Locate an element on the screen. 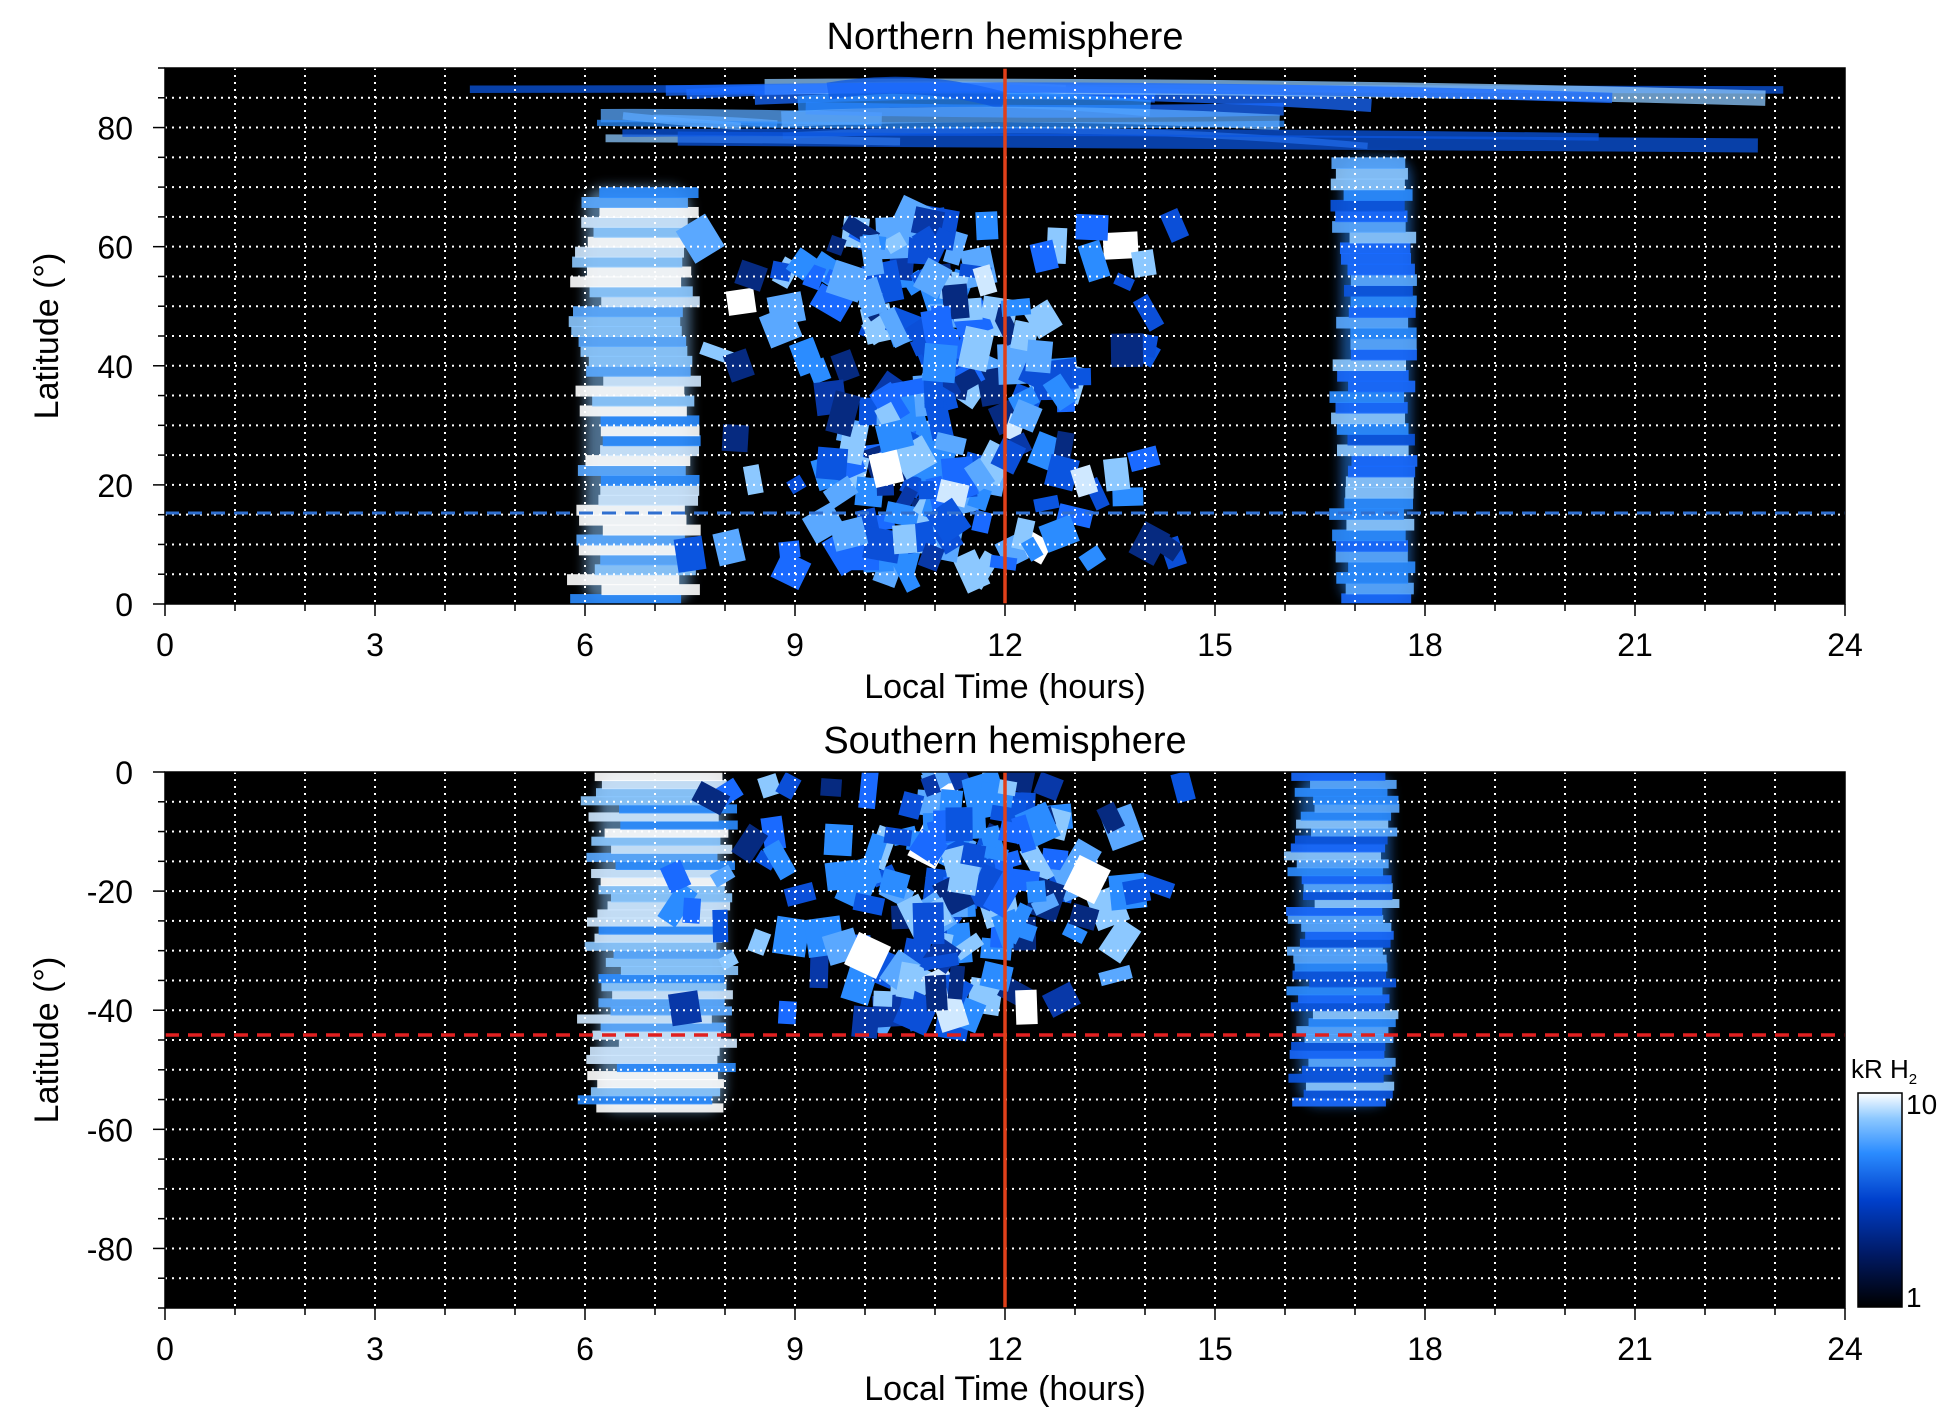 The height and width of the screenshot is (1428, 1950). south-y-axis-label: Latitude (°) is located at coordinates (47, 1040).